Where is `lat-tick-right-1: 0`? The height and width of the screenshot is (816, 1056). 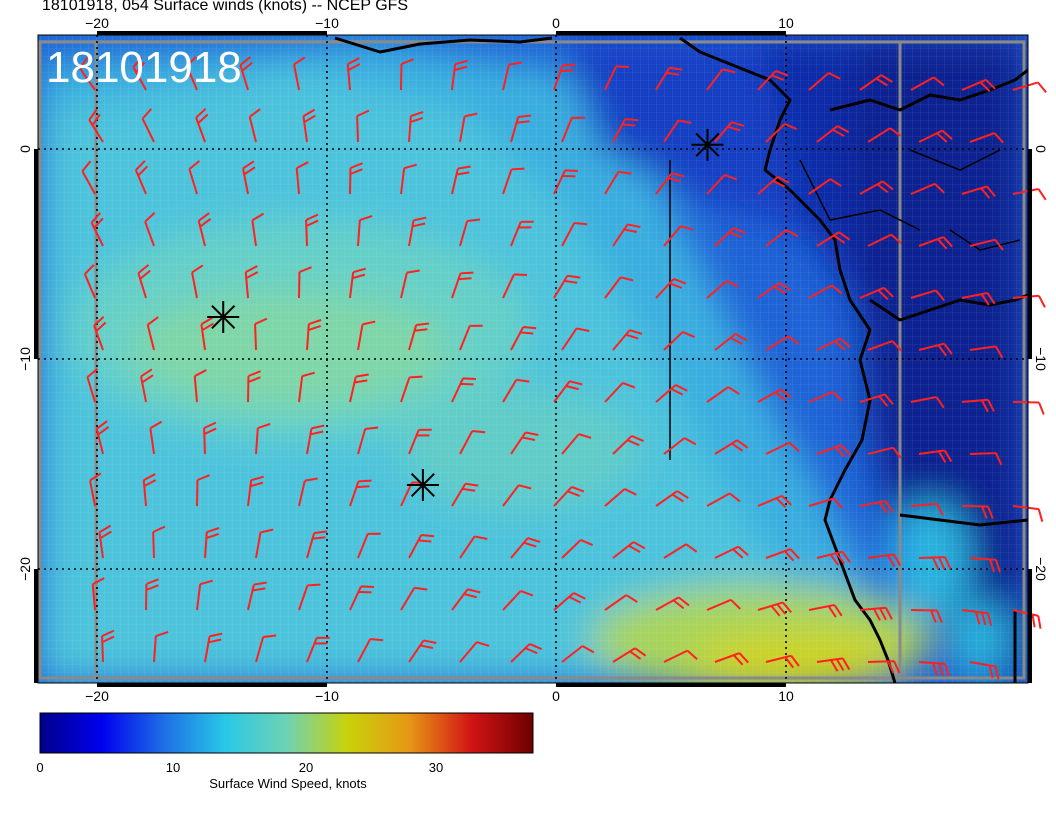
lat-tick-right-1: 0 is located at coordinates (1041, 149).